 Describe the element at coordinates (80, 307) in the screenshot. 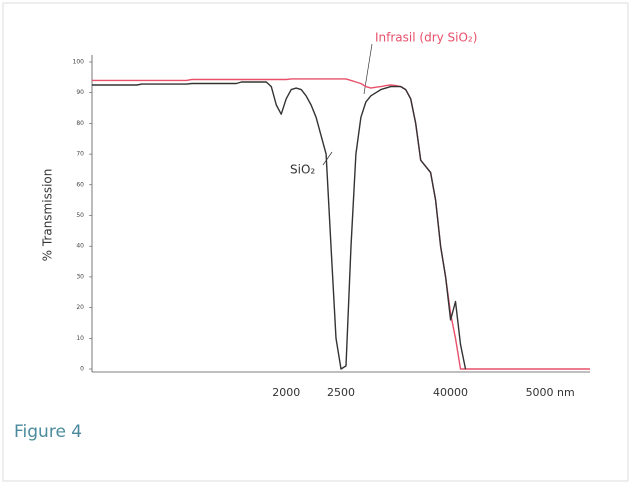

I see `y-tick-label: 20` at that location.